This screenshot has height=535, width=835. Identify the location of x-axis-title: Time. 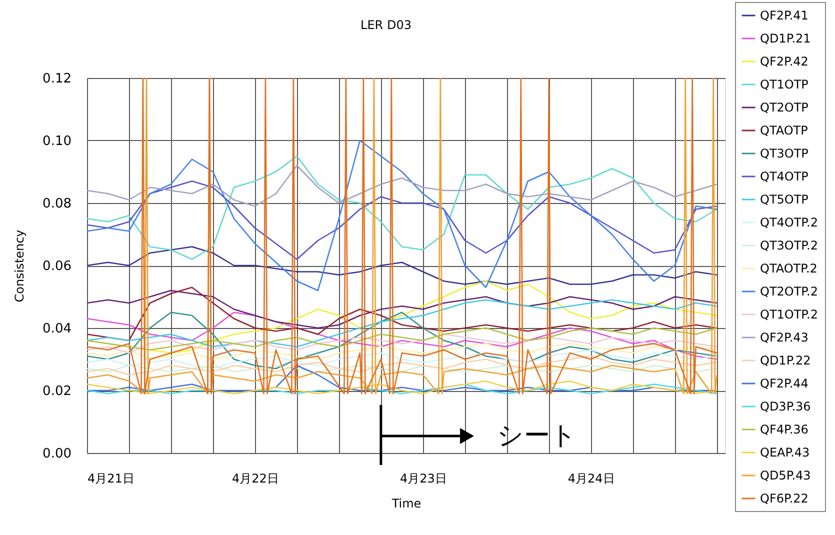
(406, 503).